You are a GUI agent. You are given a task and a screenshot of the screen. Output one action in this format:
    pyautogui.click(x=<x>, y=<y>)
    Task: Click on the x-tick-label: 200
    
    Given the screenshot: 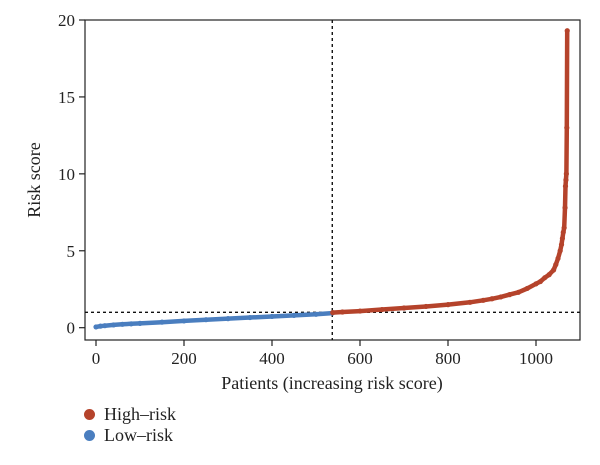 What is the action you would take?
    pyautogui.click(x=184, y=358)
    